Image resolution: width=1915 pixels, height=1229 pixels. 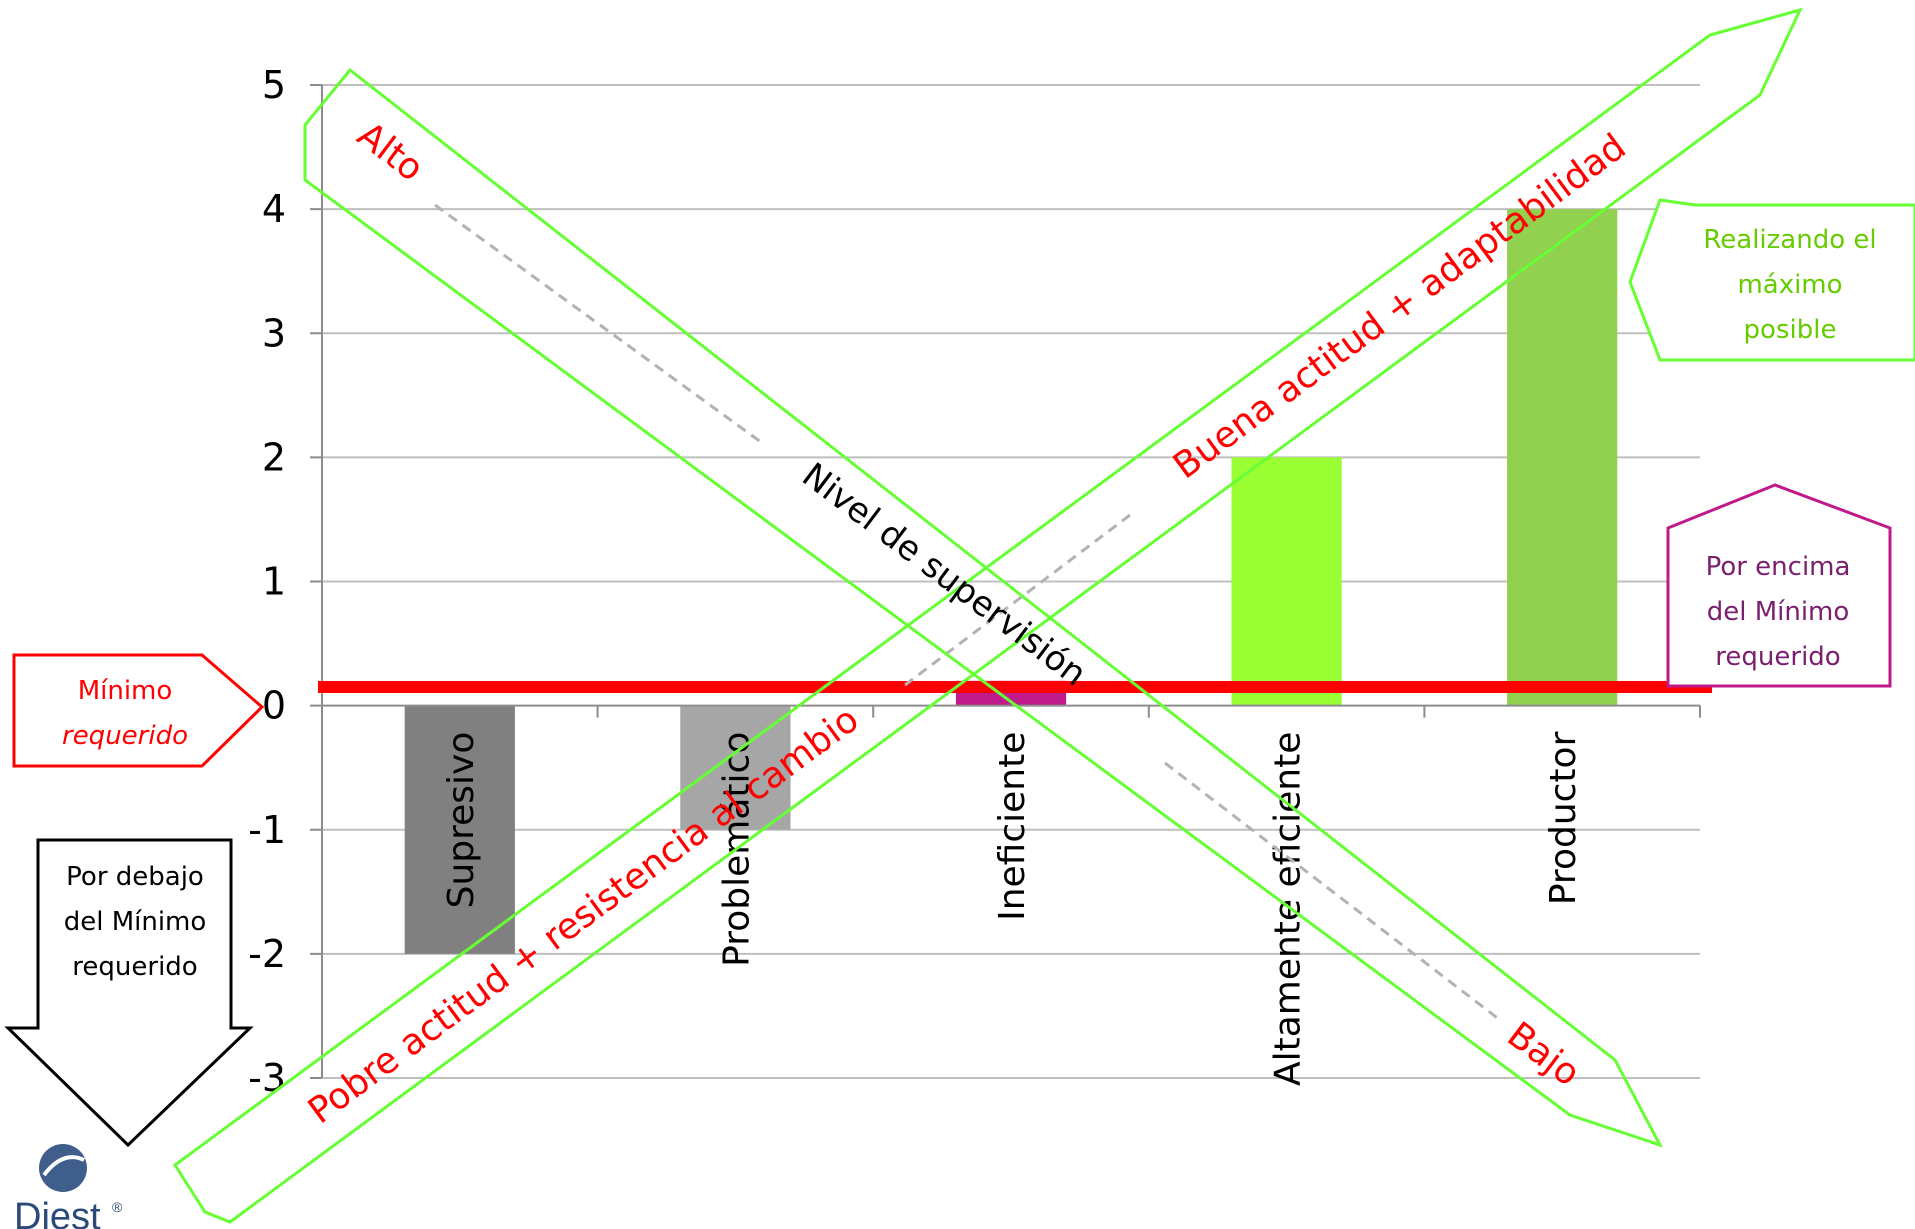 What do you see at coordinates (274, 333) in the screenshot?
I see `y-tick-label: 3` at bounding box center [274, 333].